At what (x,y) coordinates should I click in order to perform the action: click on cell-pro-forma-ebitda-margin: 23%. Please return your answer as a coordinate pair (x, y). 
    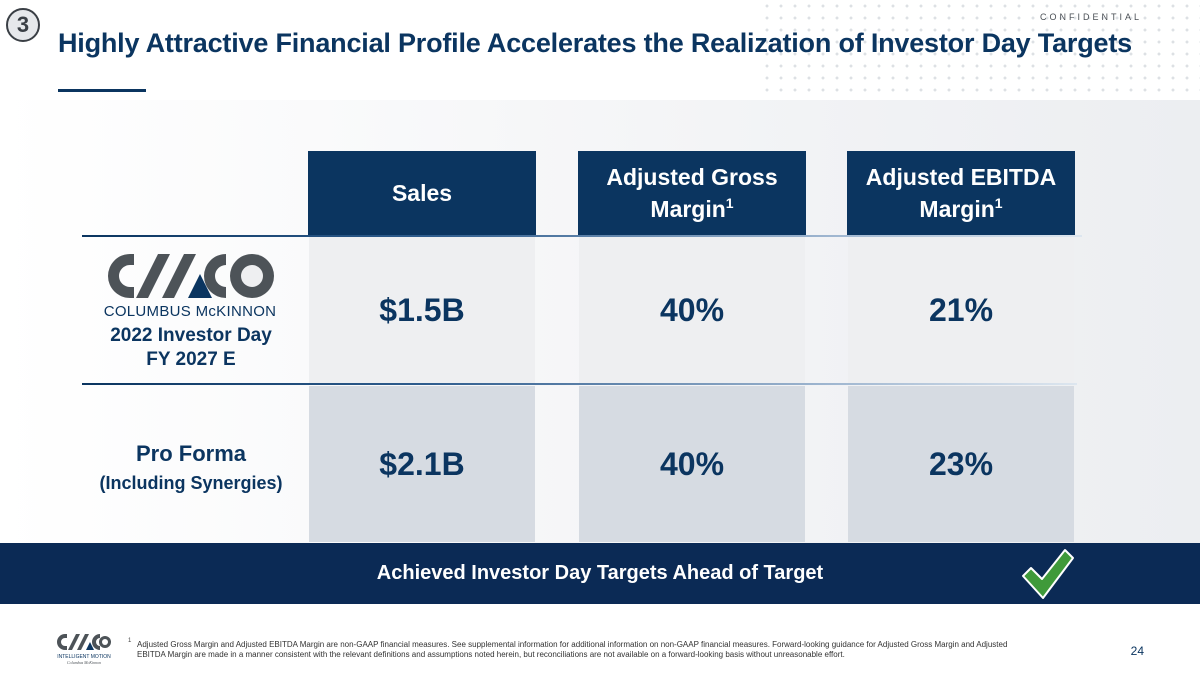
    Looking at the image, I should click on (961, 464).